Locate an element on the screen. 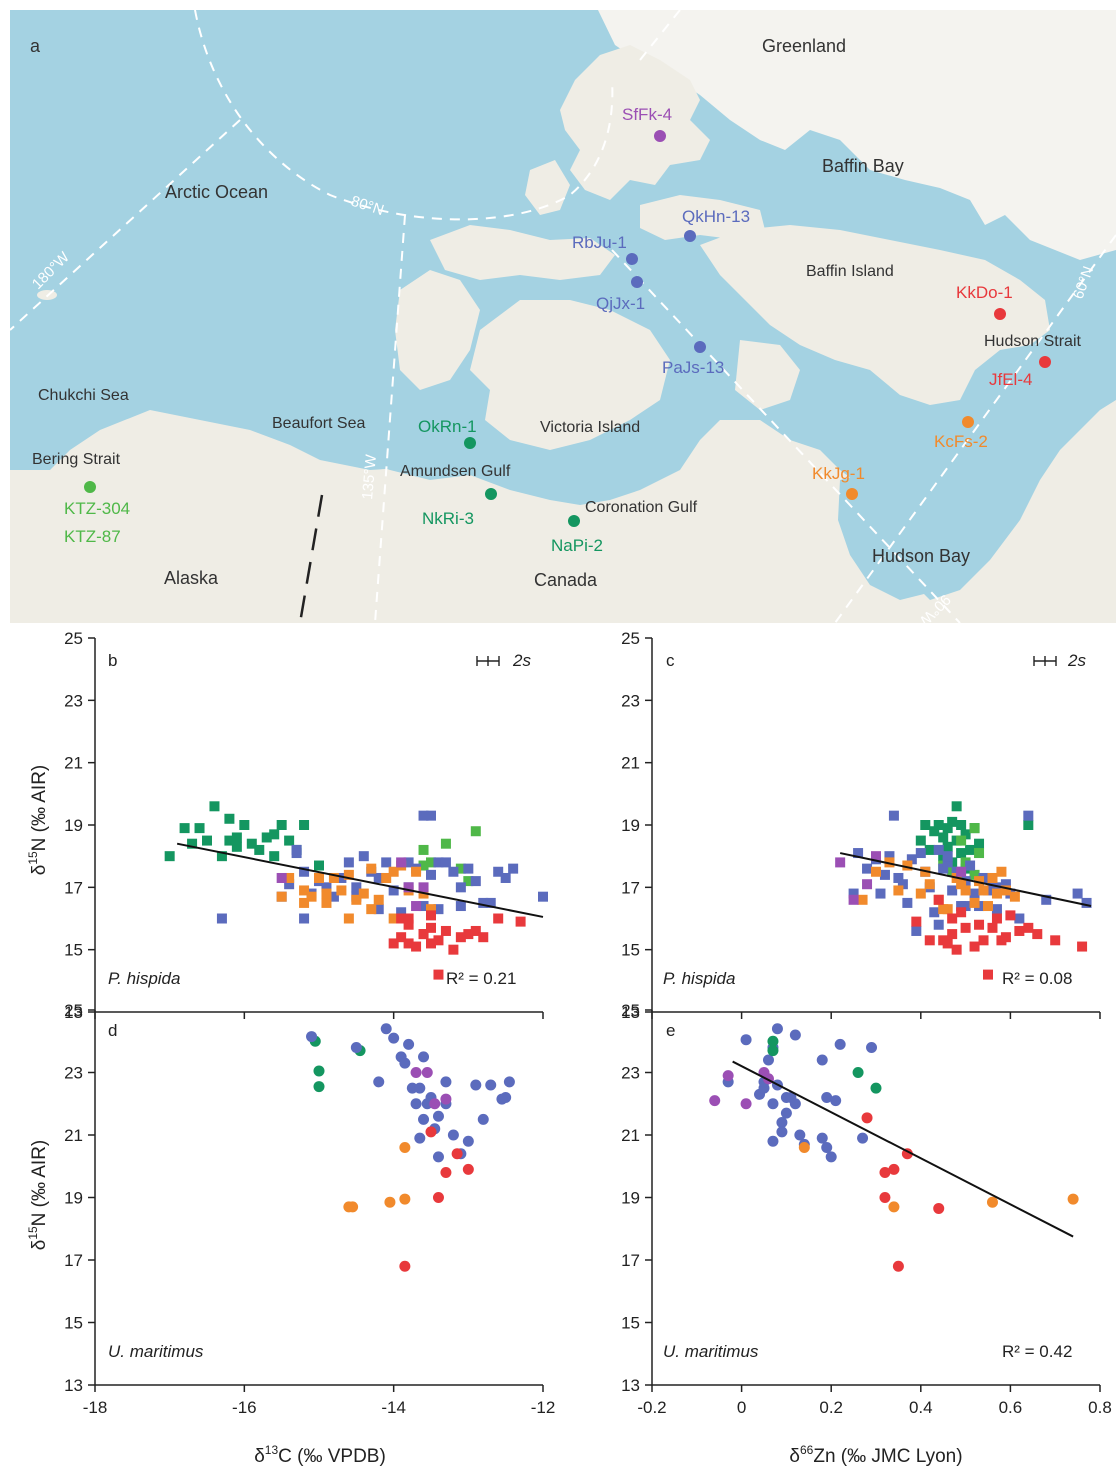  site-dot-jfel4 is located at coordinates (1045, 362).